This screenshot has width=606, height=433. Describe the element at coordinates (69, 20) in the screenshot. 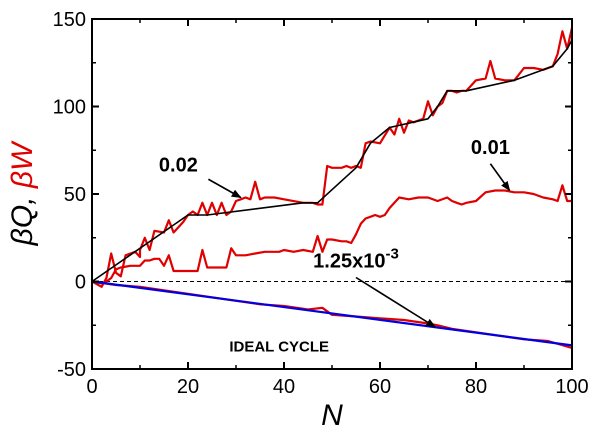

I see `y-tick-label-4: 150` at that location.